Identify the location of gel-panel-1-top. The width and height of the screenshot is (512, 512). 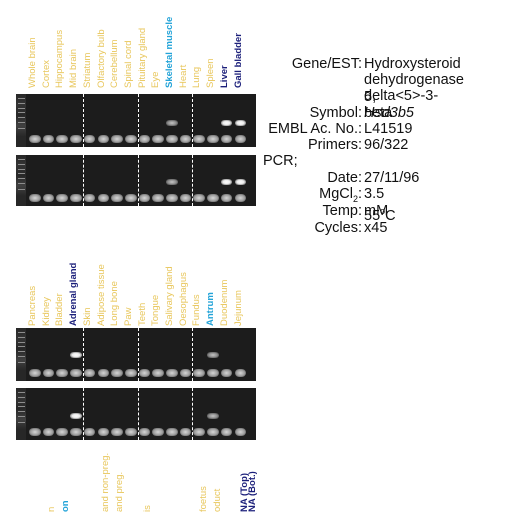
(136, 120).